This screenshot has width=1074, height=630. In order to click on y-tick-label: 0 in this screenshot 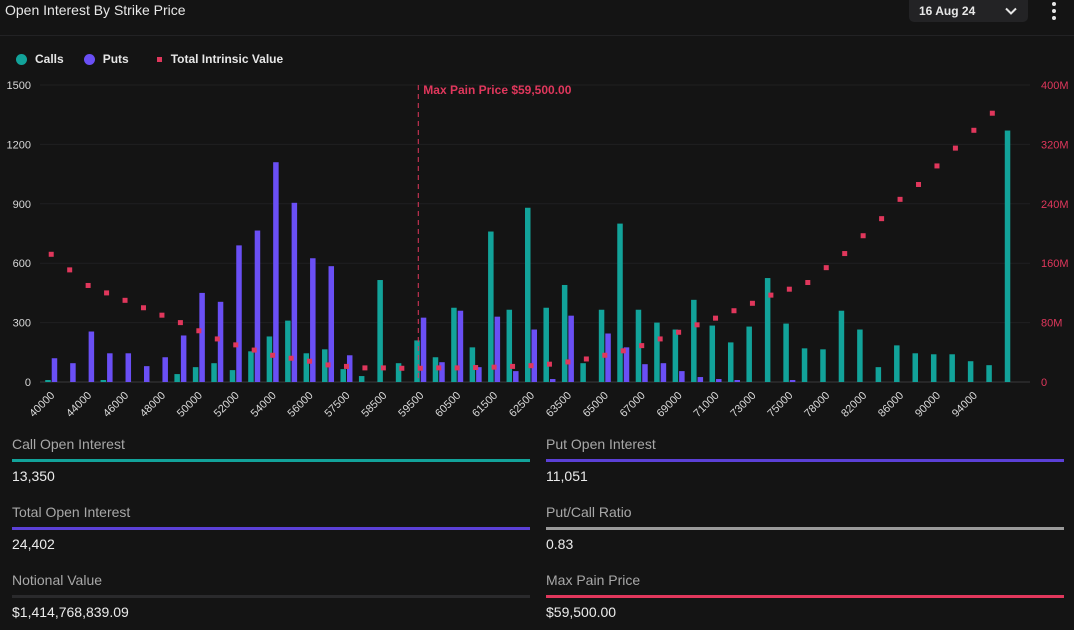, I will do `click(28, 383)`.